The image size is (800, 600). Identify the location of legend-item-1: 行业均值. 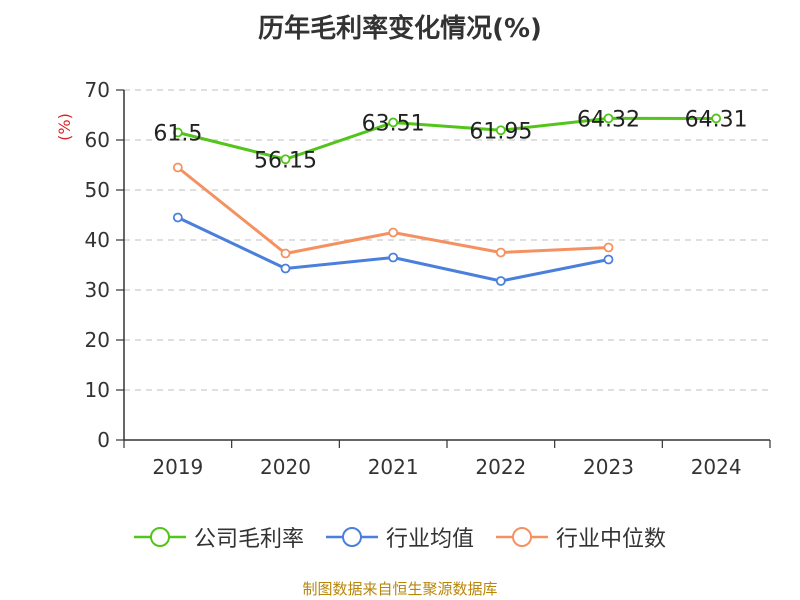
(399, 537).